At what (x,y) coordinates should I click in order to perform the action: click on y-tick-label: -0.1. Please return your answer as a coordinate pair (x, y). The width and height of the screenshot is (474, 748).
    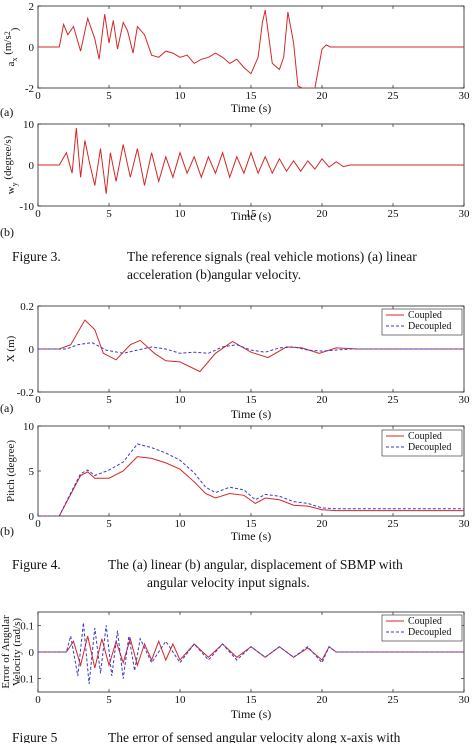
    Looking at the image, I should click on (25, 680).